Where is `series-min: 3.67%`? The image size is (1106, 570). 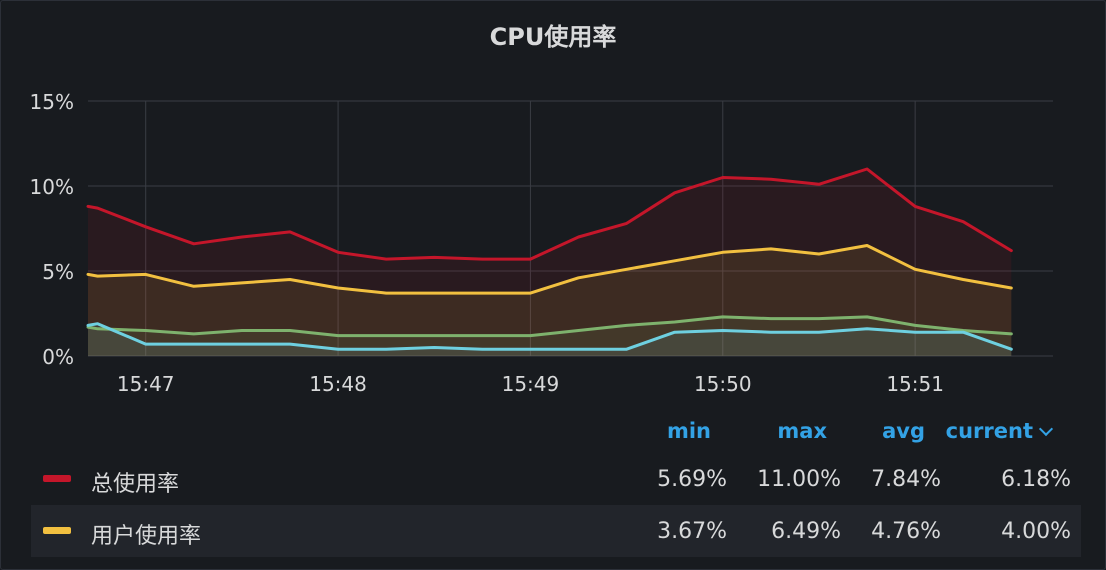 series-min: 3.67% is located at coordinates (692, 531).